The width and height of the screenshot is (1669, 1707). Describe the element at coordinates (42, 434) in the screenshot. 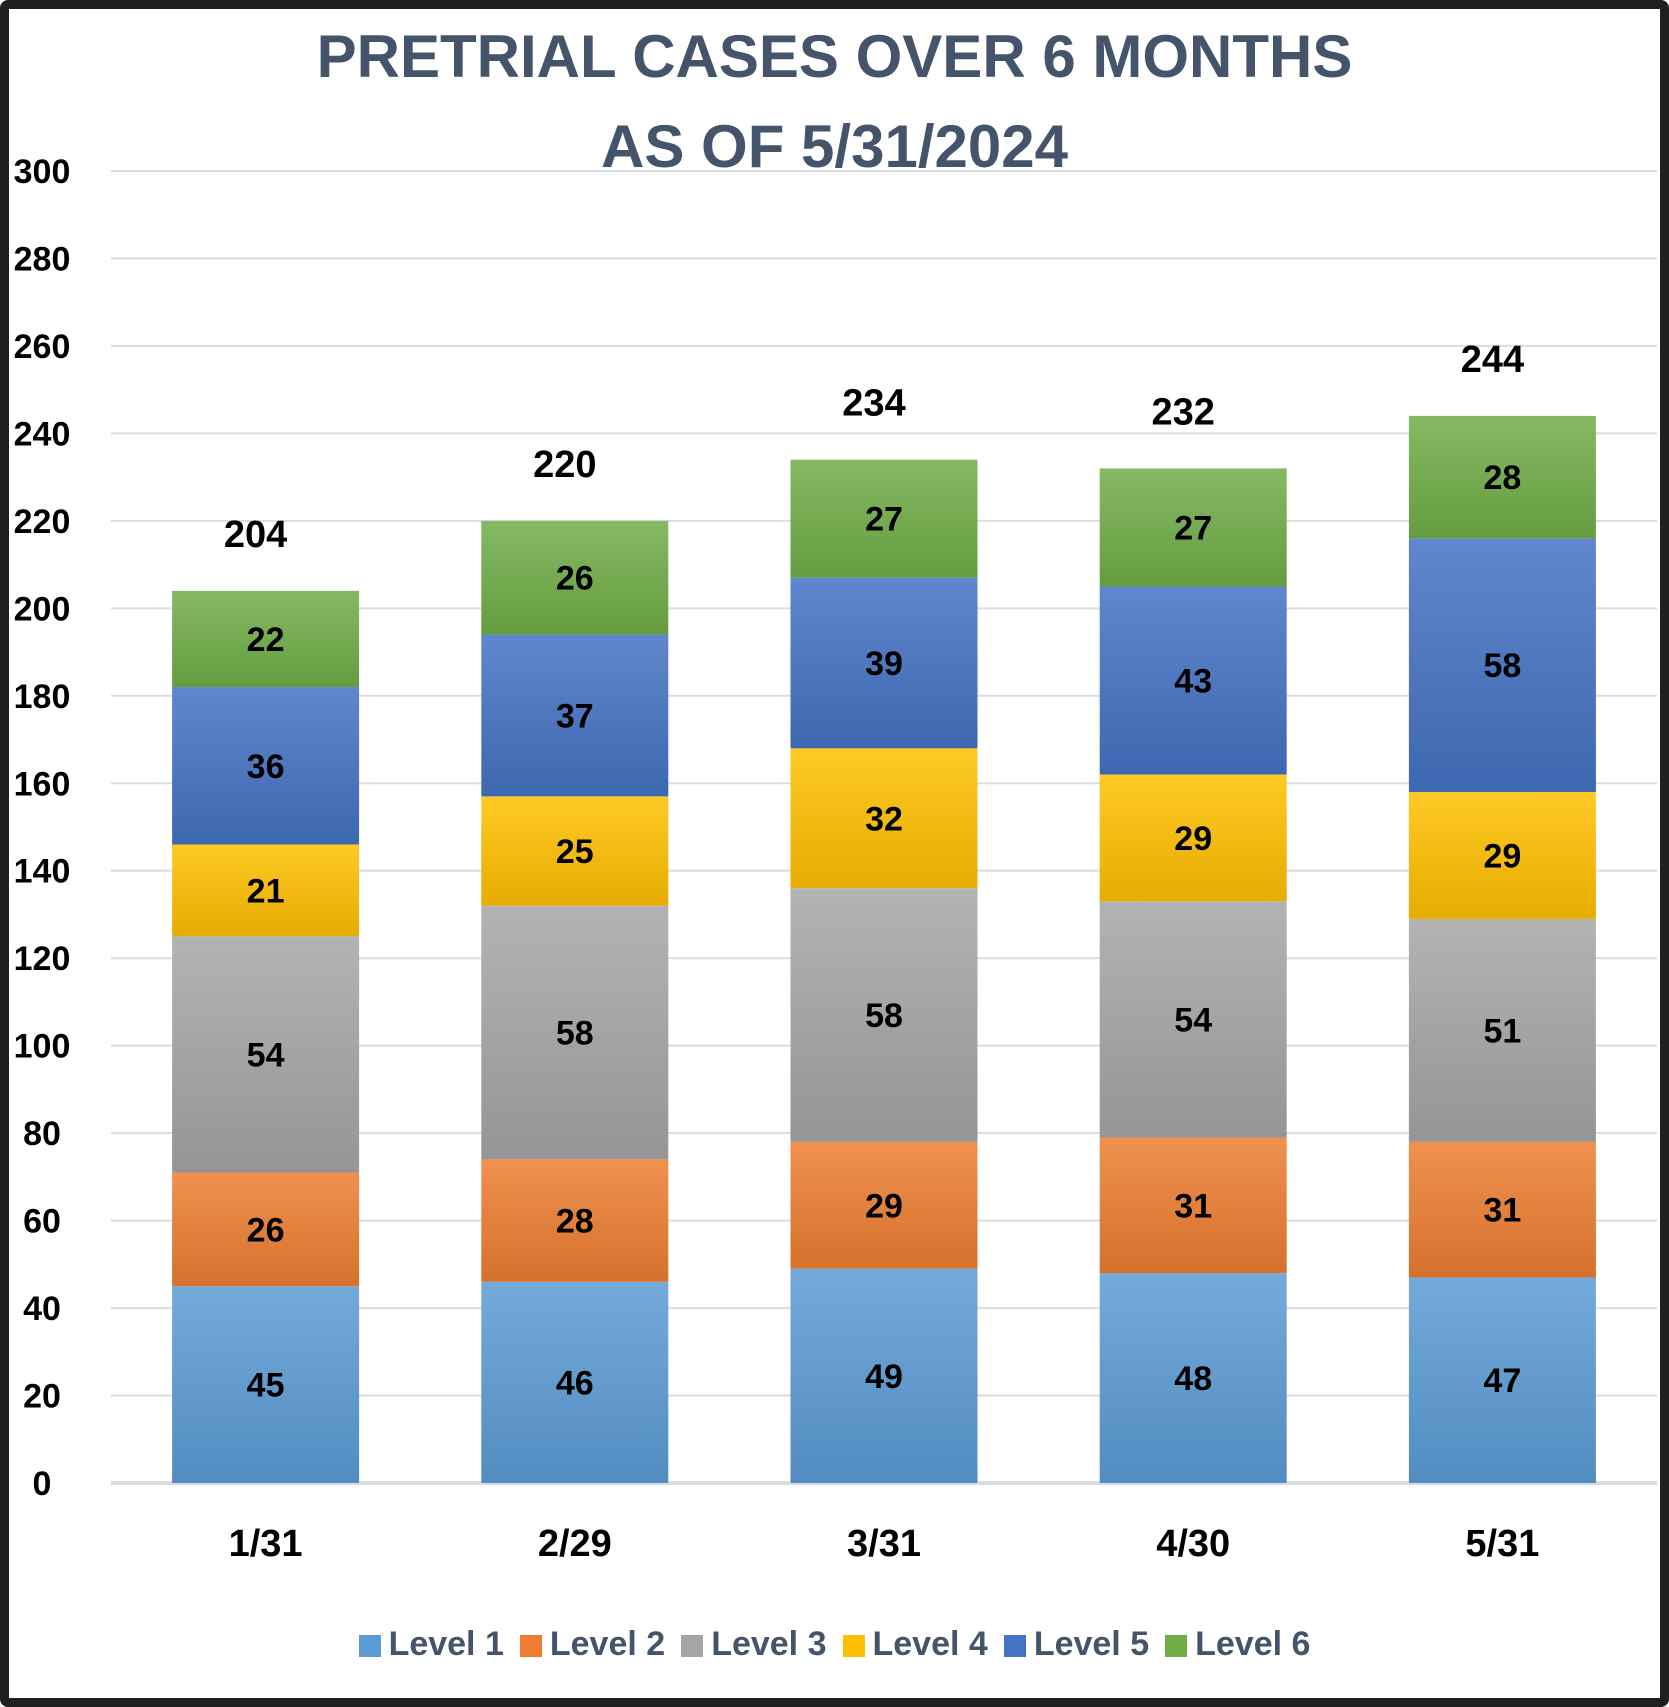

I see `y-tick-label: 240` at that location.